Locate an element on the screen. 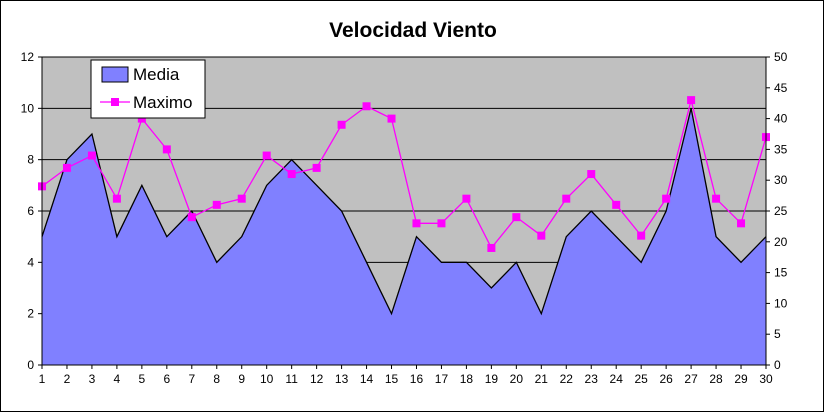 The height and width of the screenshot is (413, 824). y-tick-label-right: 10 is located at coordinates (781, 303).